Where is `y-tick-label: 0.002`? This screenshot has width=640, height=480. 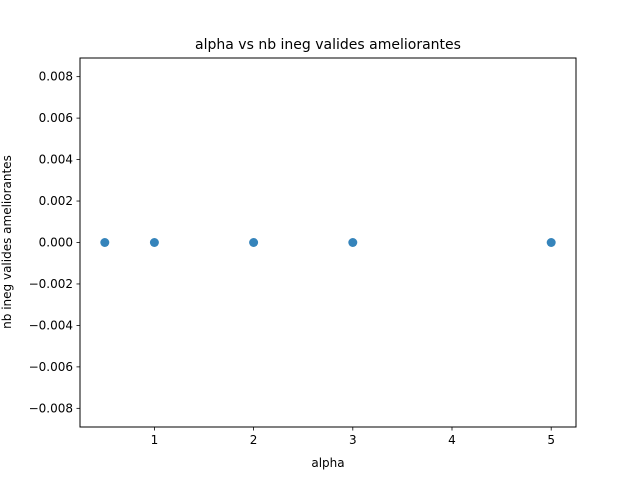
y-tick-label: 0.002 is located at coordinates (56, 201).